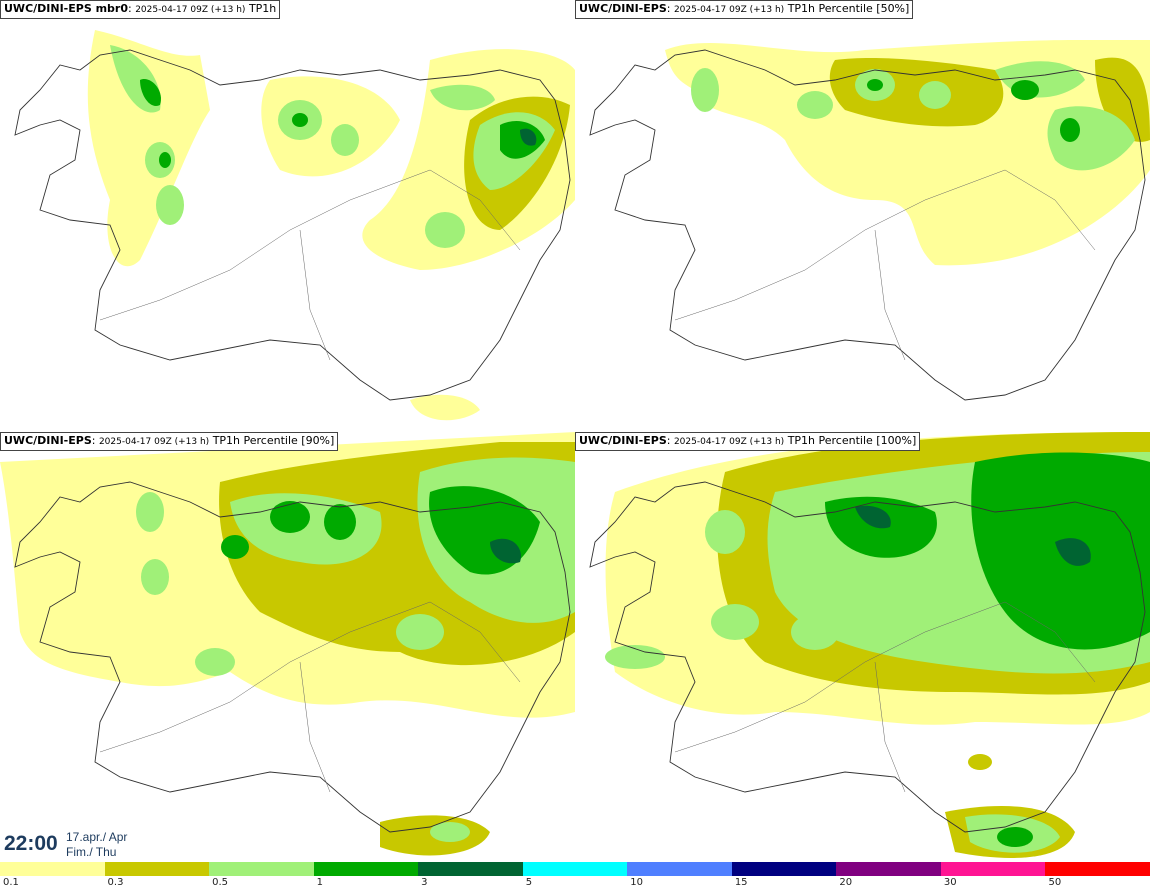  Describe the element at coordinates (907, 153) in the screenshot. I see `precip-fields` at that location.